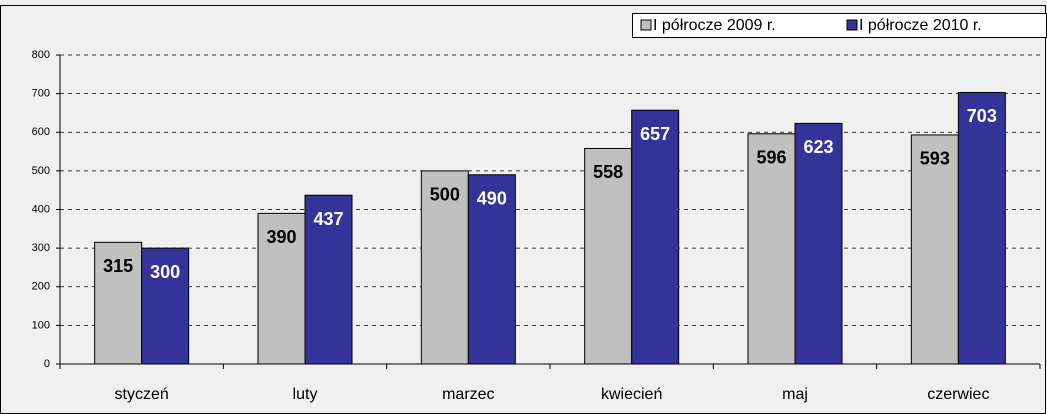 Image resolution: width=1047 pixels, height=414 pixels. Describe the element at coordinates (41, 132) in the screenshot. I see `y-tick-label: 600` at that location.